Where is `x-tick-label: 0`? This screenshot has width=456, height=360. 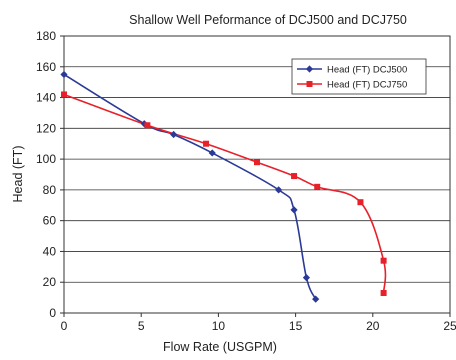 x-tick-label: 0 is located at coordinates (64, 326).